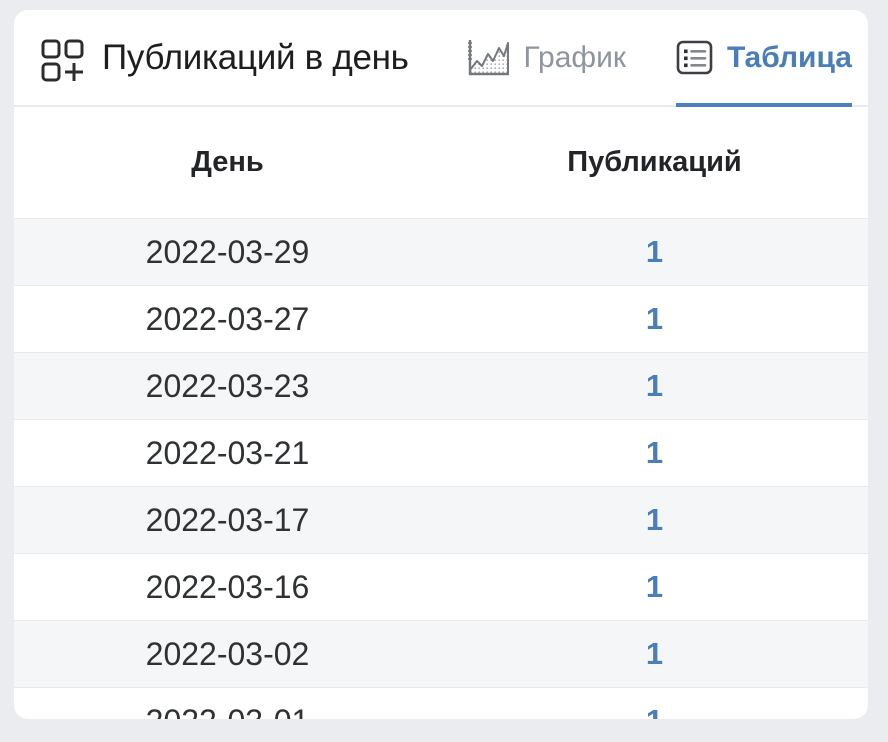 The height and width of the screenshot is (742, 888). What do you see at coordinates (63, 60) in the screenshot?
I see `widgets-plus-icon` at bounding box center [63, 60].